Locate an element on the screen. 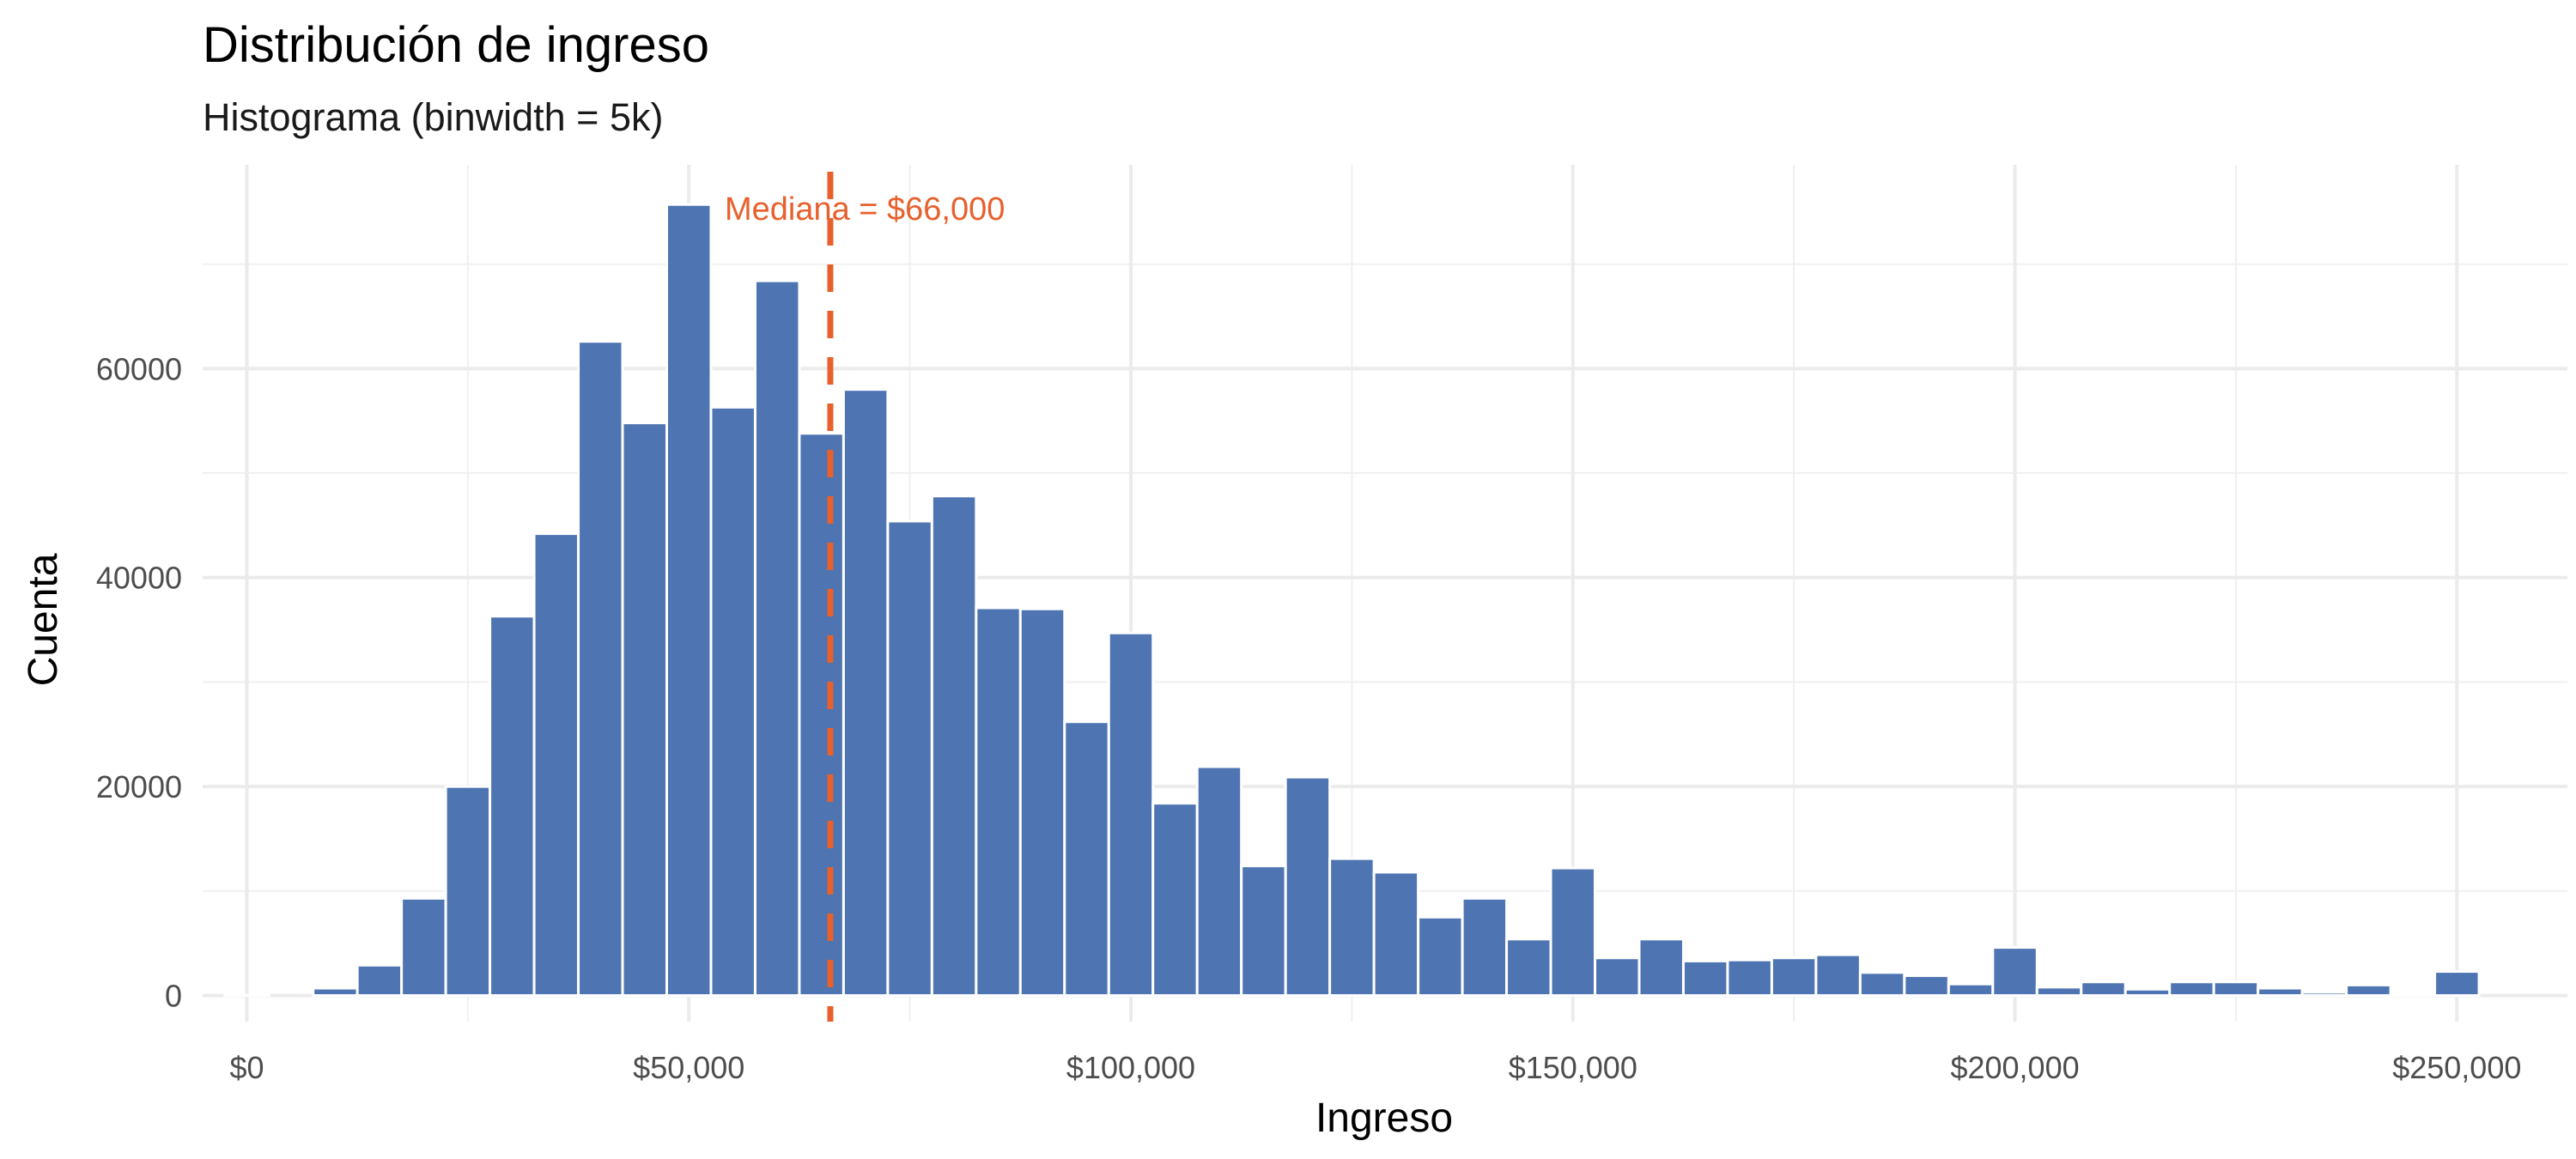 The image size is (2576, 1159). y-axis-ticks: 0 20000 40000 60000 is located at coordinates (139, 682).